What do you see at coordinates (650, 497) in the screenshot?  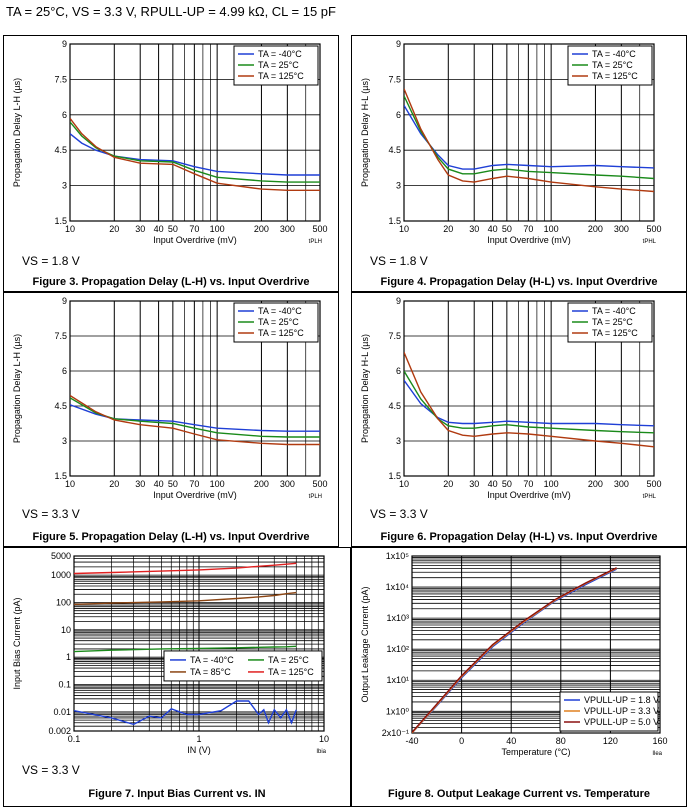 I see `figure-tag: tPHL` at bounding box center [650, 497].